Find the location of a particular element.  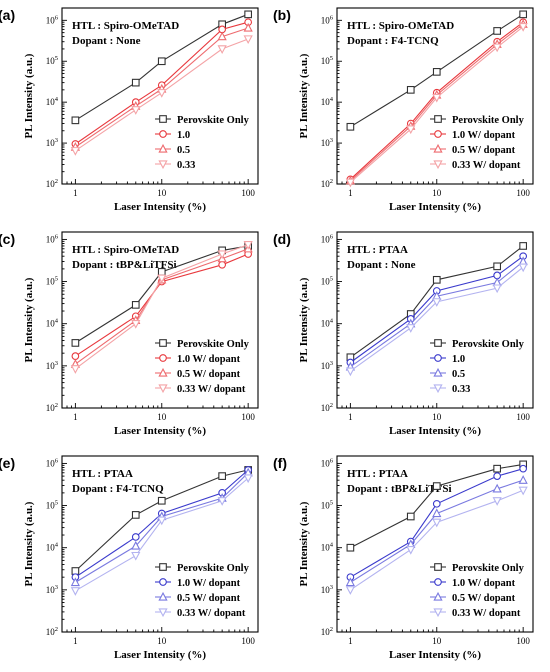

legend: Perovskite Only 1.0 0.5 0.33 is located at coordinates (477, 367).